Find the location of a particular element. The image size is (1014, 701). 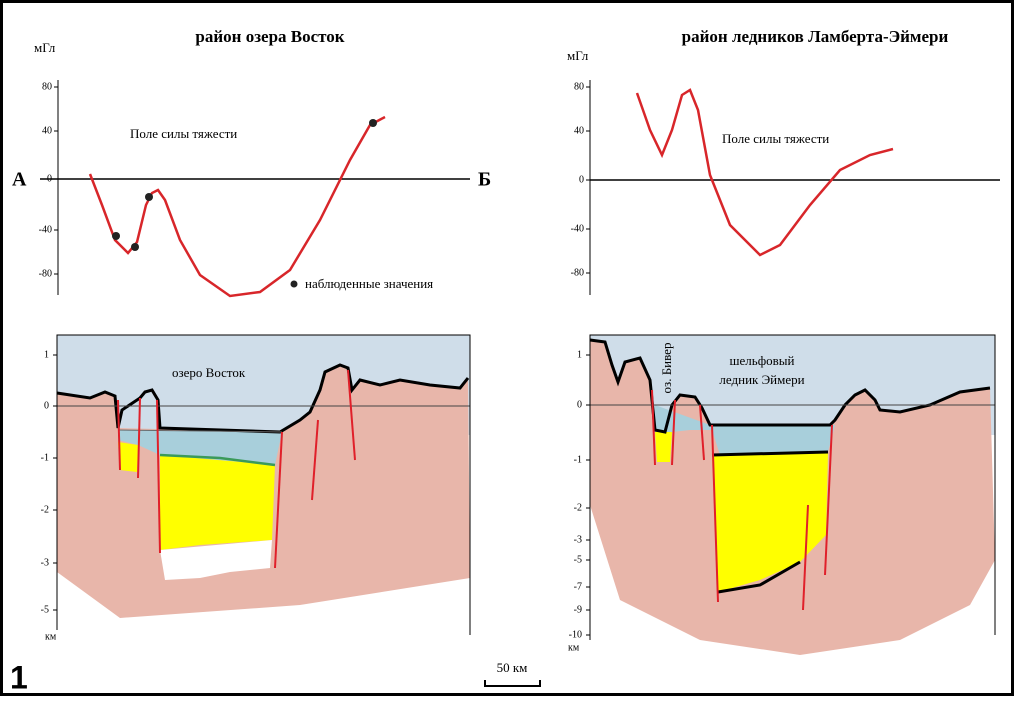

topography is located at coordinates (790, 386).